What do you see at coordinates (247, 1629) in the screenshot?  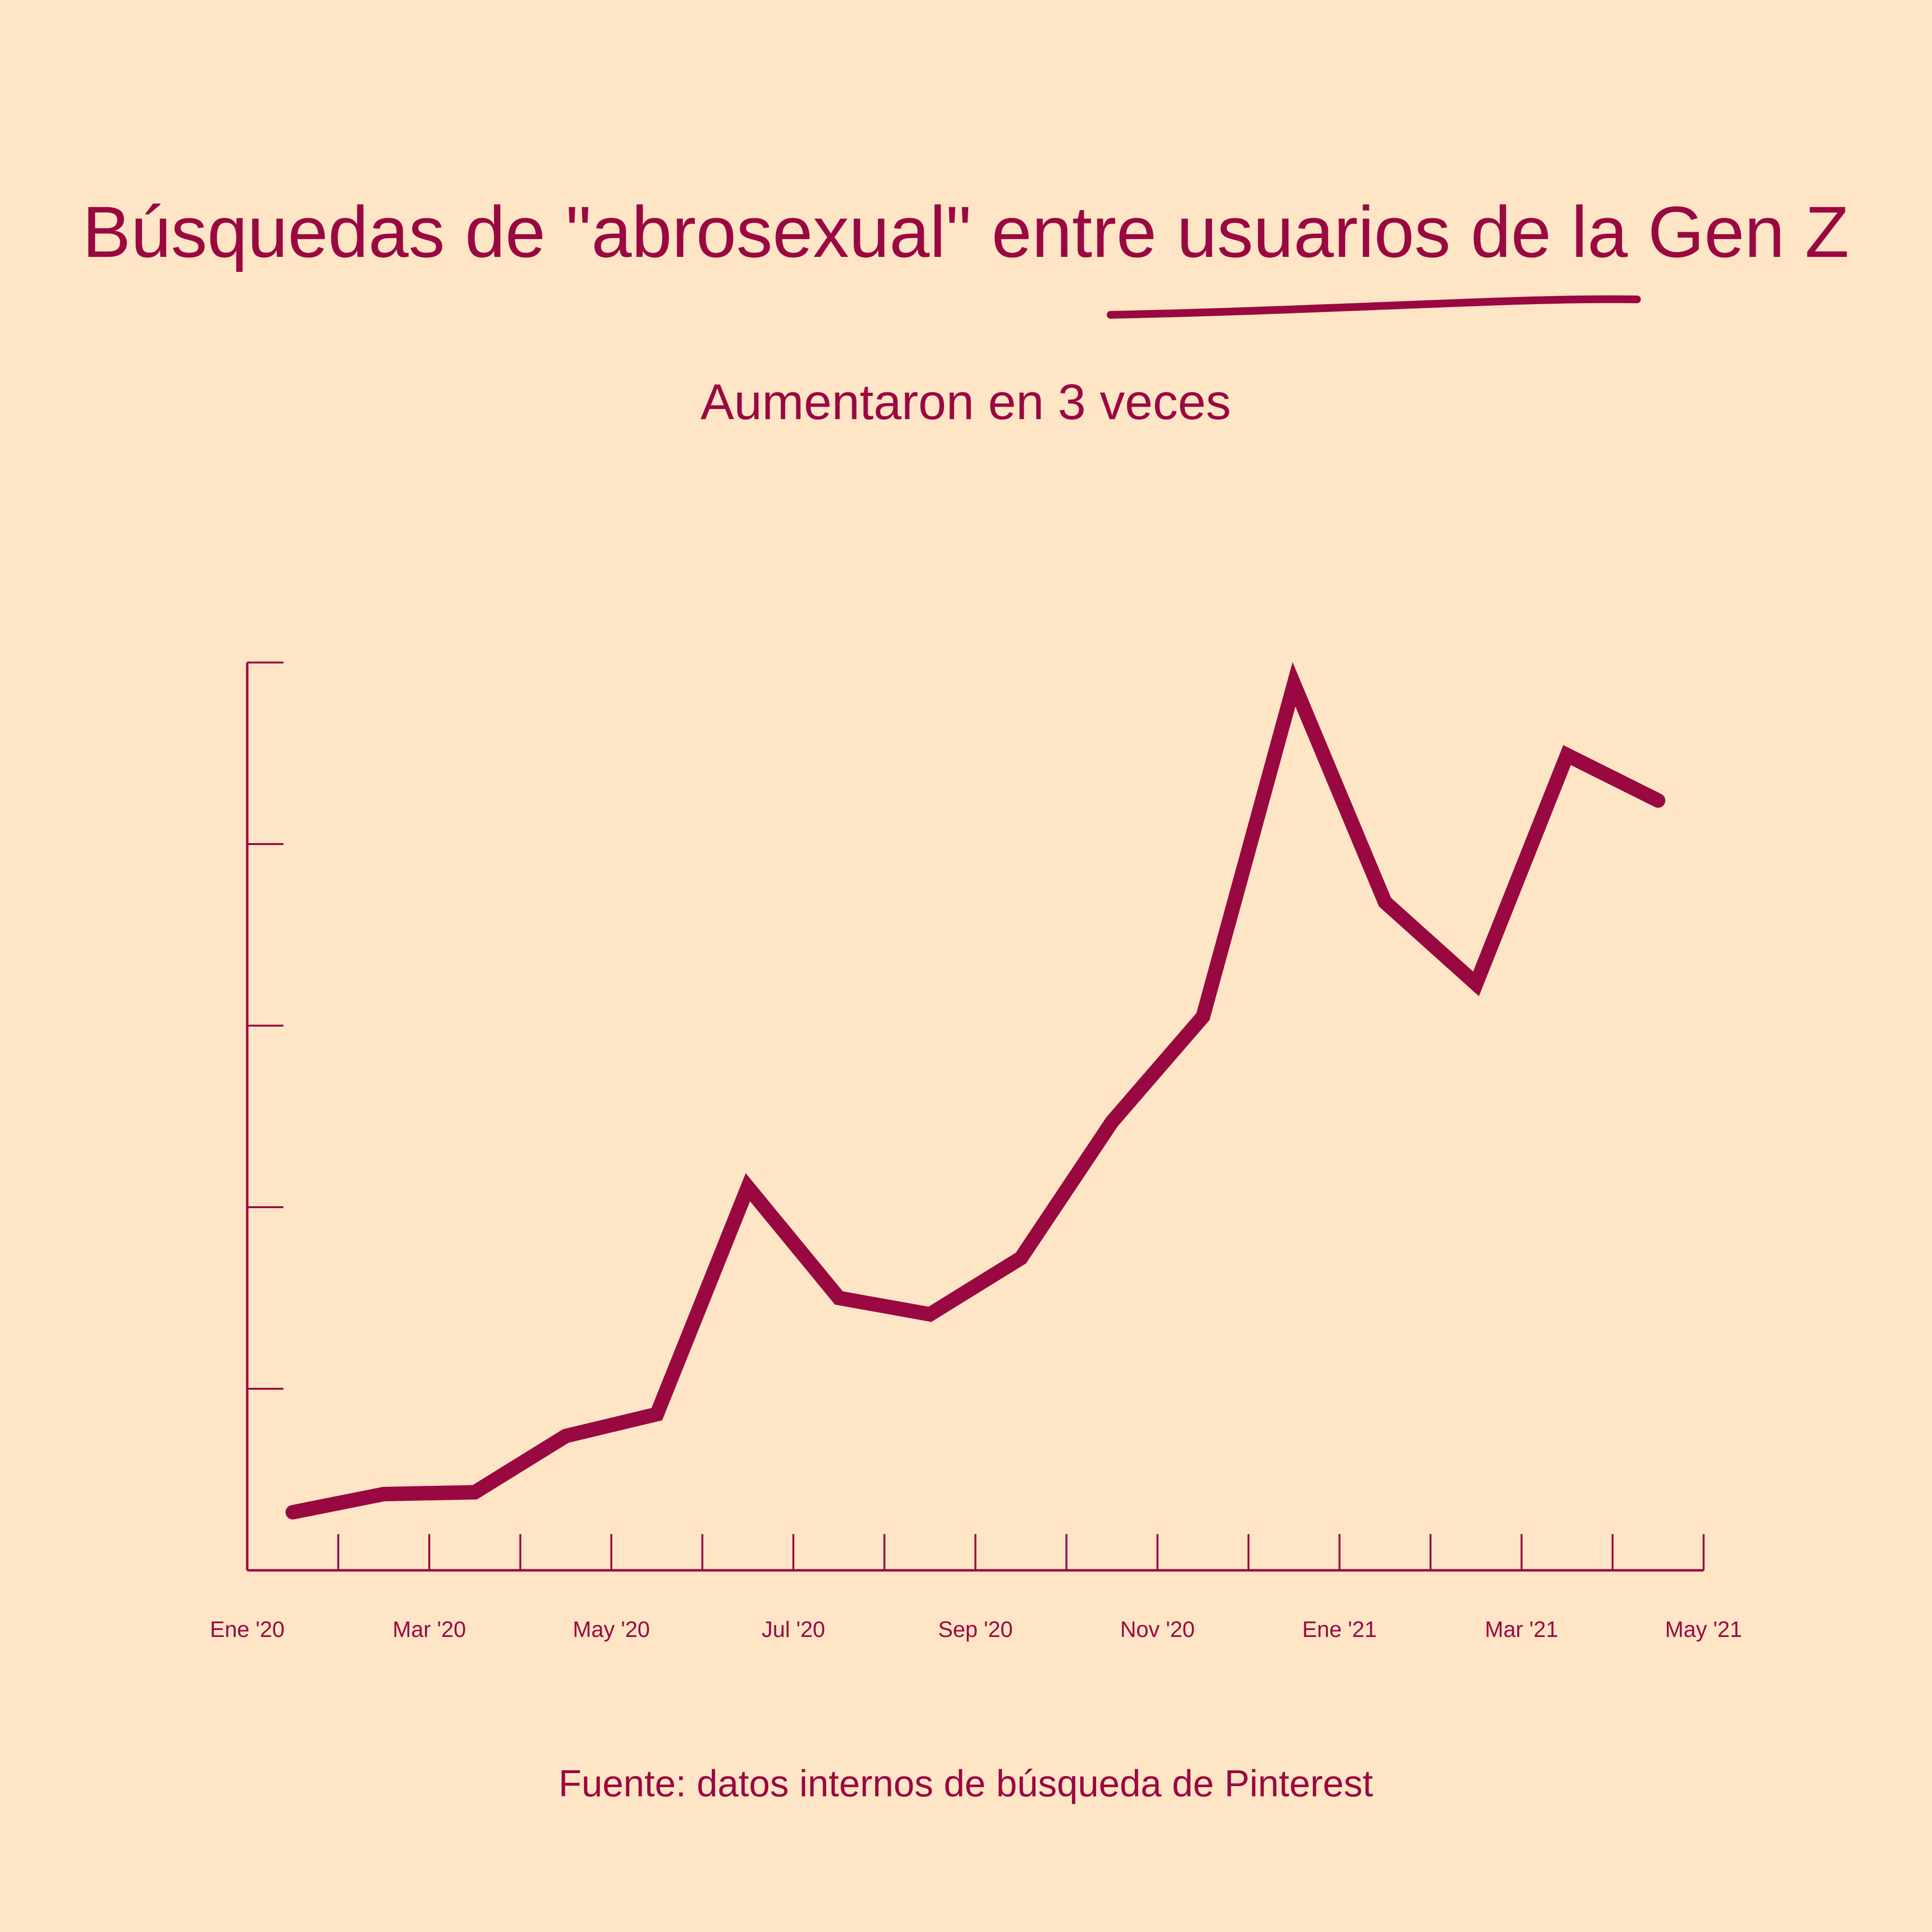 I see `x-tick-label: Ene '20` at bounding box center [247, 1629].